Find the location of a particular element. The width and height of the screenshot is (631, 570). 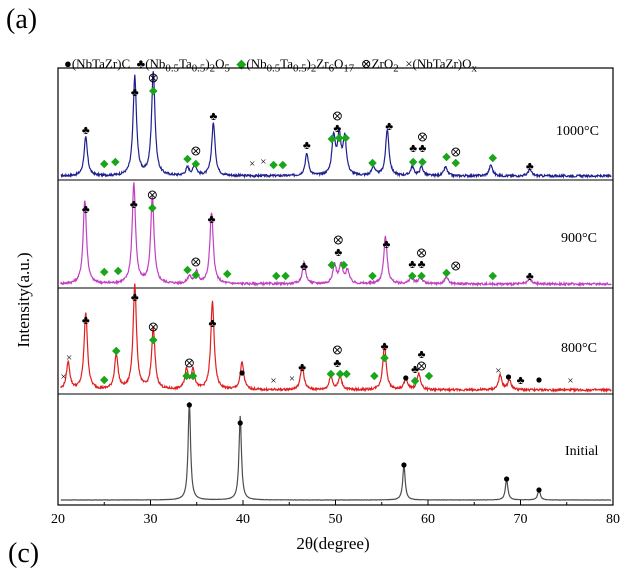

marker-nbta-oxide-31: ♣ is located at coordinates (530, 166).